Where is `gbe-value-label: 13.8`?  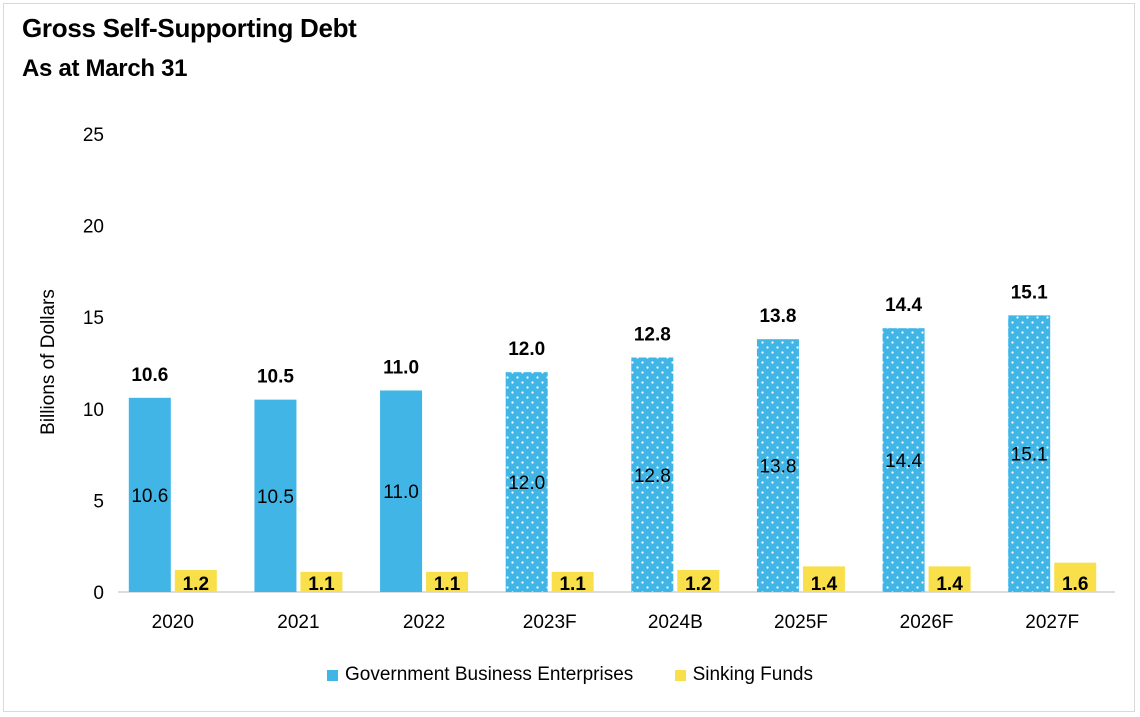 gbe-value-label: 13.8 is located at coordinates (777, 467).